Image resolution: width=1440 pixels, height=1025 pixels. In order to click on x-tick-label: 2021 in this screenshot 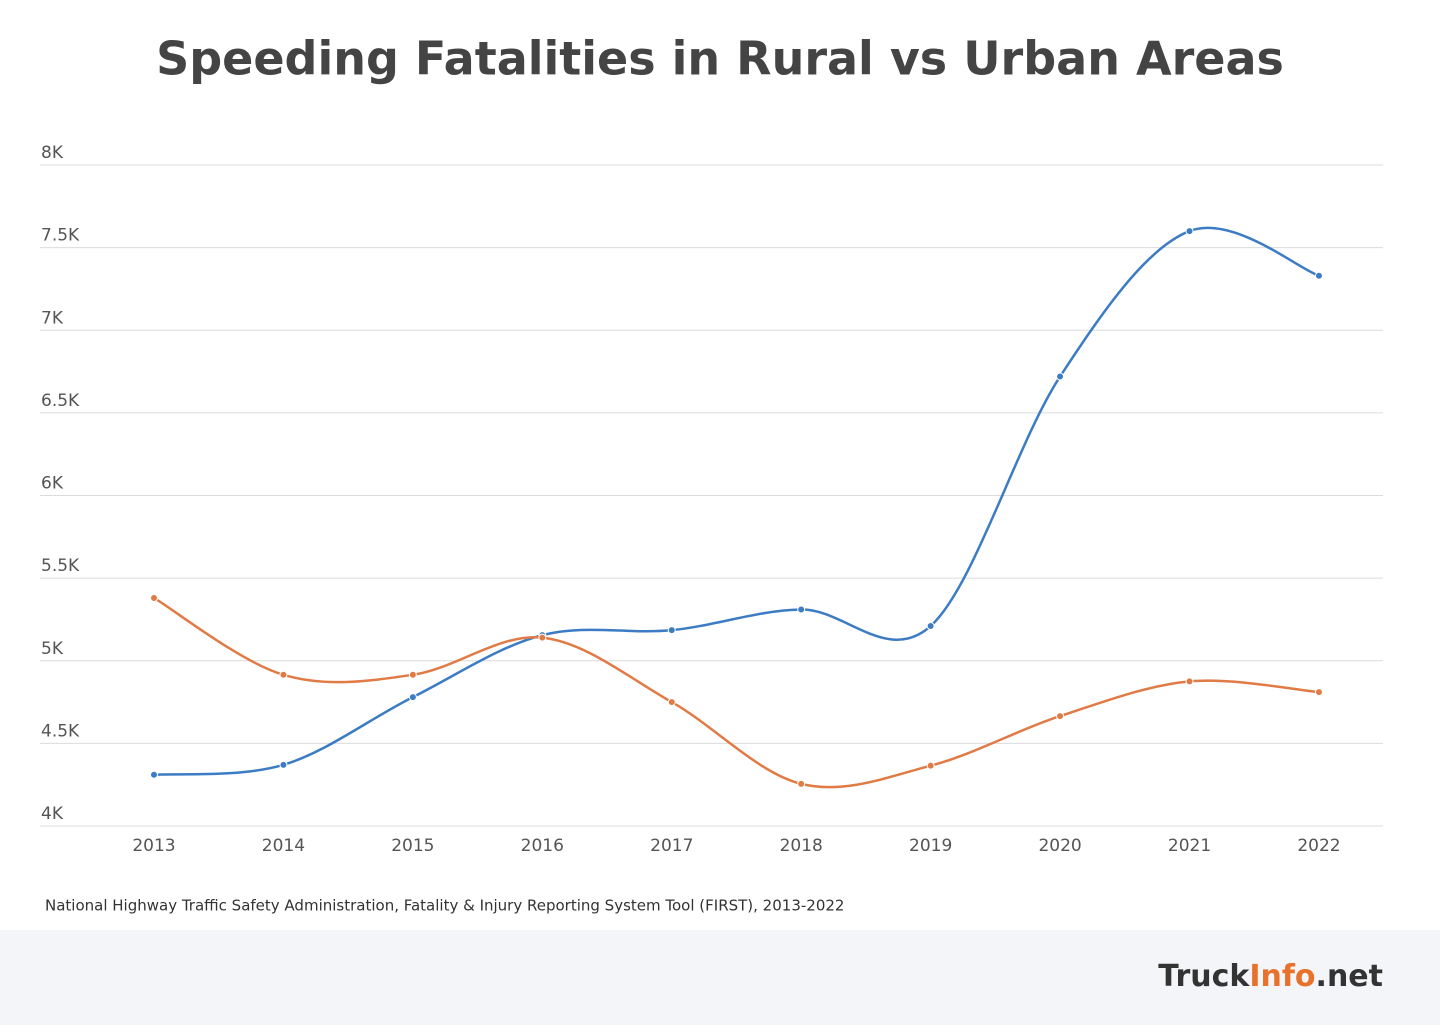, I will do `click(1189, 846)`.